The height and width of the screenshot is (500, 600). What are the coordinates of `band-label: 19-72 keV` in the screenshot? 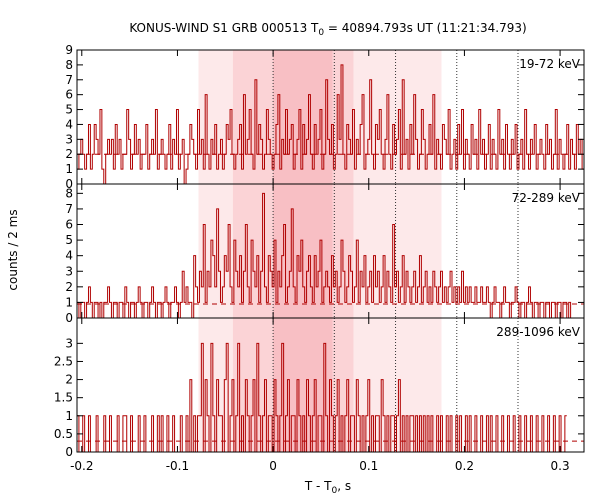 It's located at (550, 64).